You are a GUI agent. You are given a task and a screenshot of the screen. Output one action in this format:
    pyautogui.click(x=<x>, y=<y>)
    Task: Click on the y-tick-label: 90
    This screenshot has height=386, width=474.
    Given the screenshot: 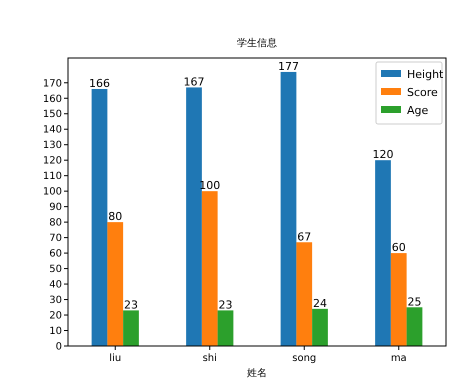 What is the action you would take?
    pyautogui.click(x=55, y=208)
    